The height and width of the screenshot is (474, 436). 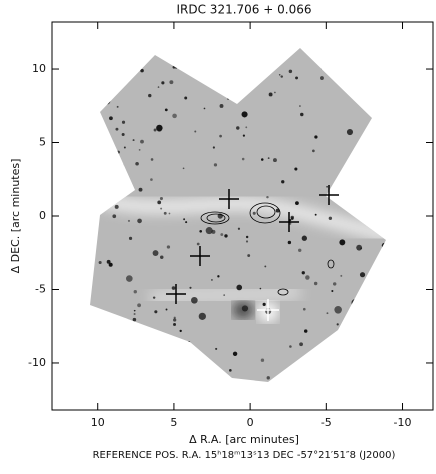 I want to click on x-tick-label: 0, so click(x=250, y=422).